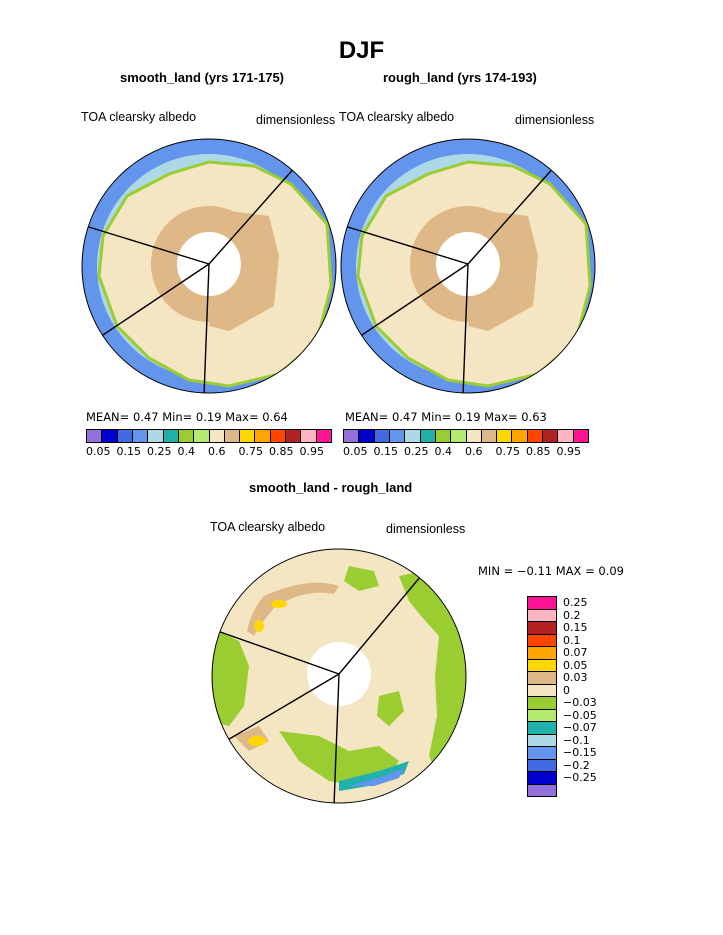 This screenshot has height=935, width=723. I want to click on panel-2-stats: MEAN= 0.47 Min= 0.19 Max= 0.63, so click(446, 417).